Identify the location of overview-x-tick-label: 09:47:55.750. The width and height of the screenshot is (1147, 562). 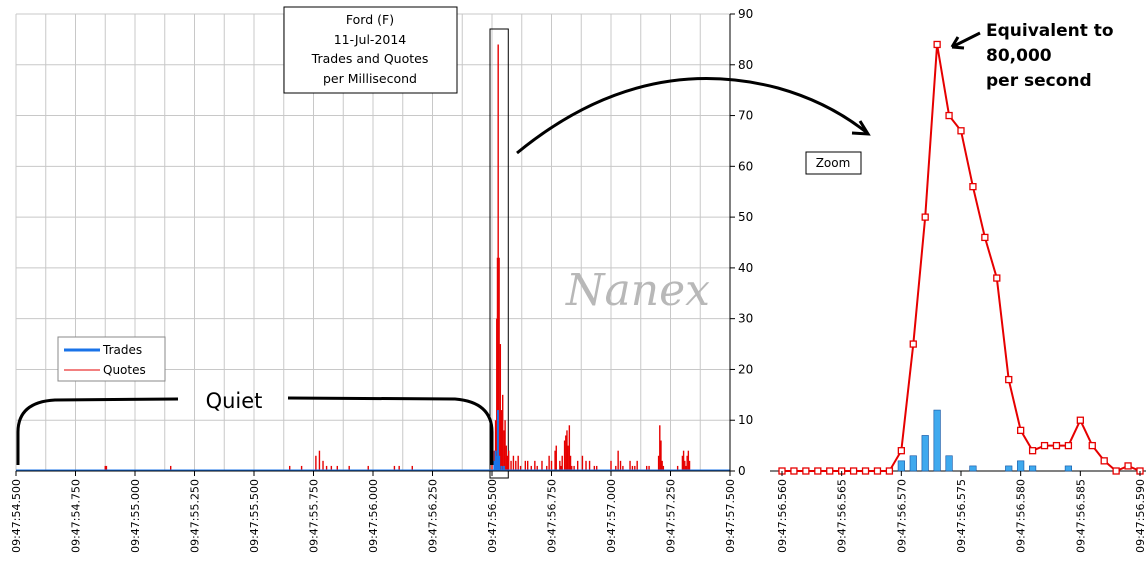
(314, 516).